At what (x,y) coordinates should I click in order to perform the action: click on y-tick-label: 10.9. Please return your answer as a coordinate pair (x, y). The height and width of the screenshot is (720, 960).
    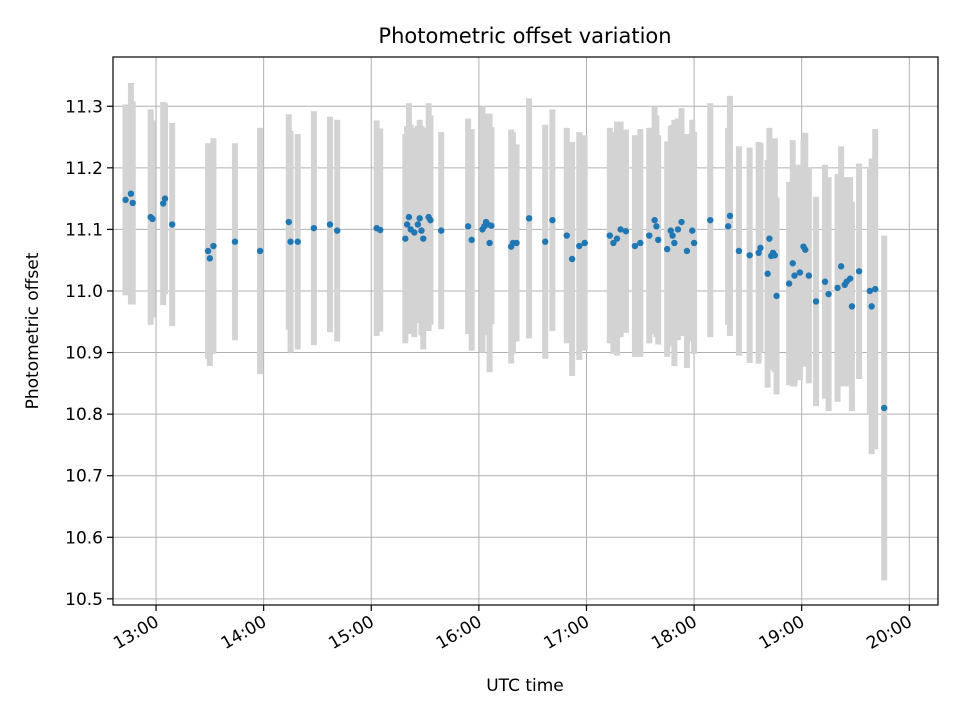
    Looking at the image, I should click on (84, 354).